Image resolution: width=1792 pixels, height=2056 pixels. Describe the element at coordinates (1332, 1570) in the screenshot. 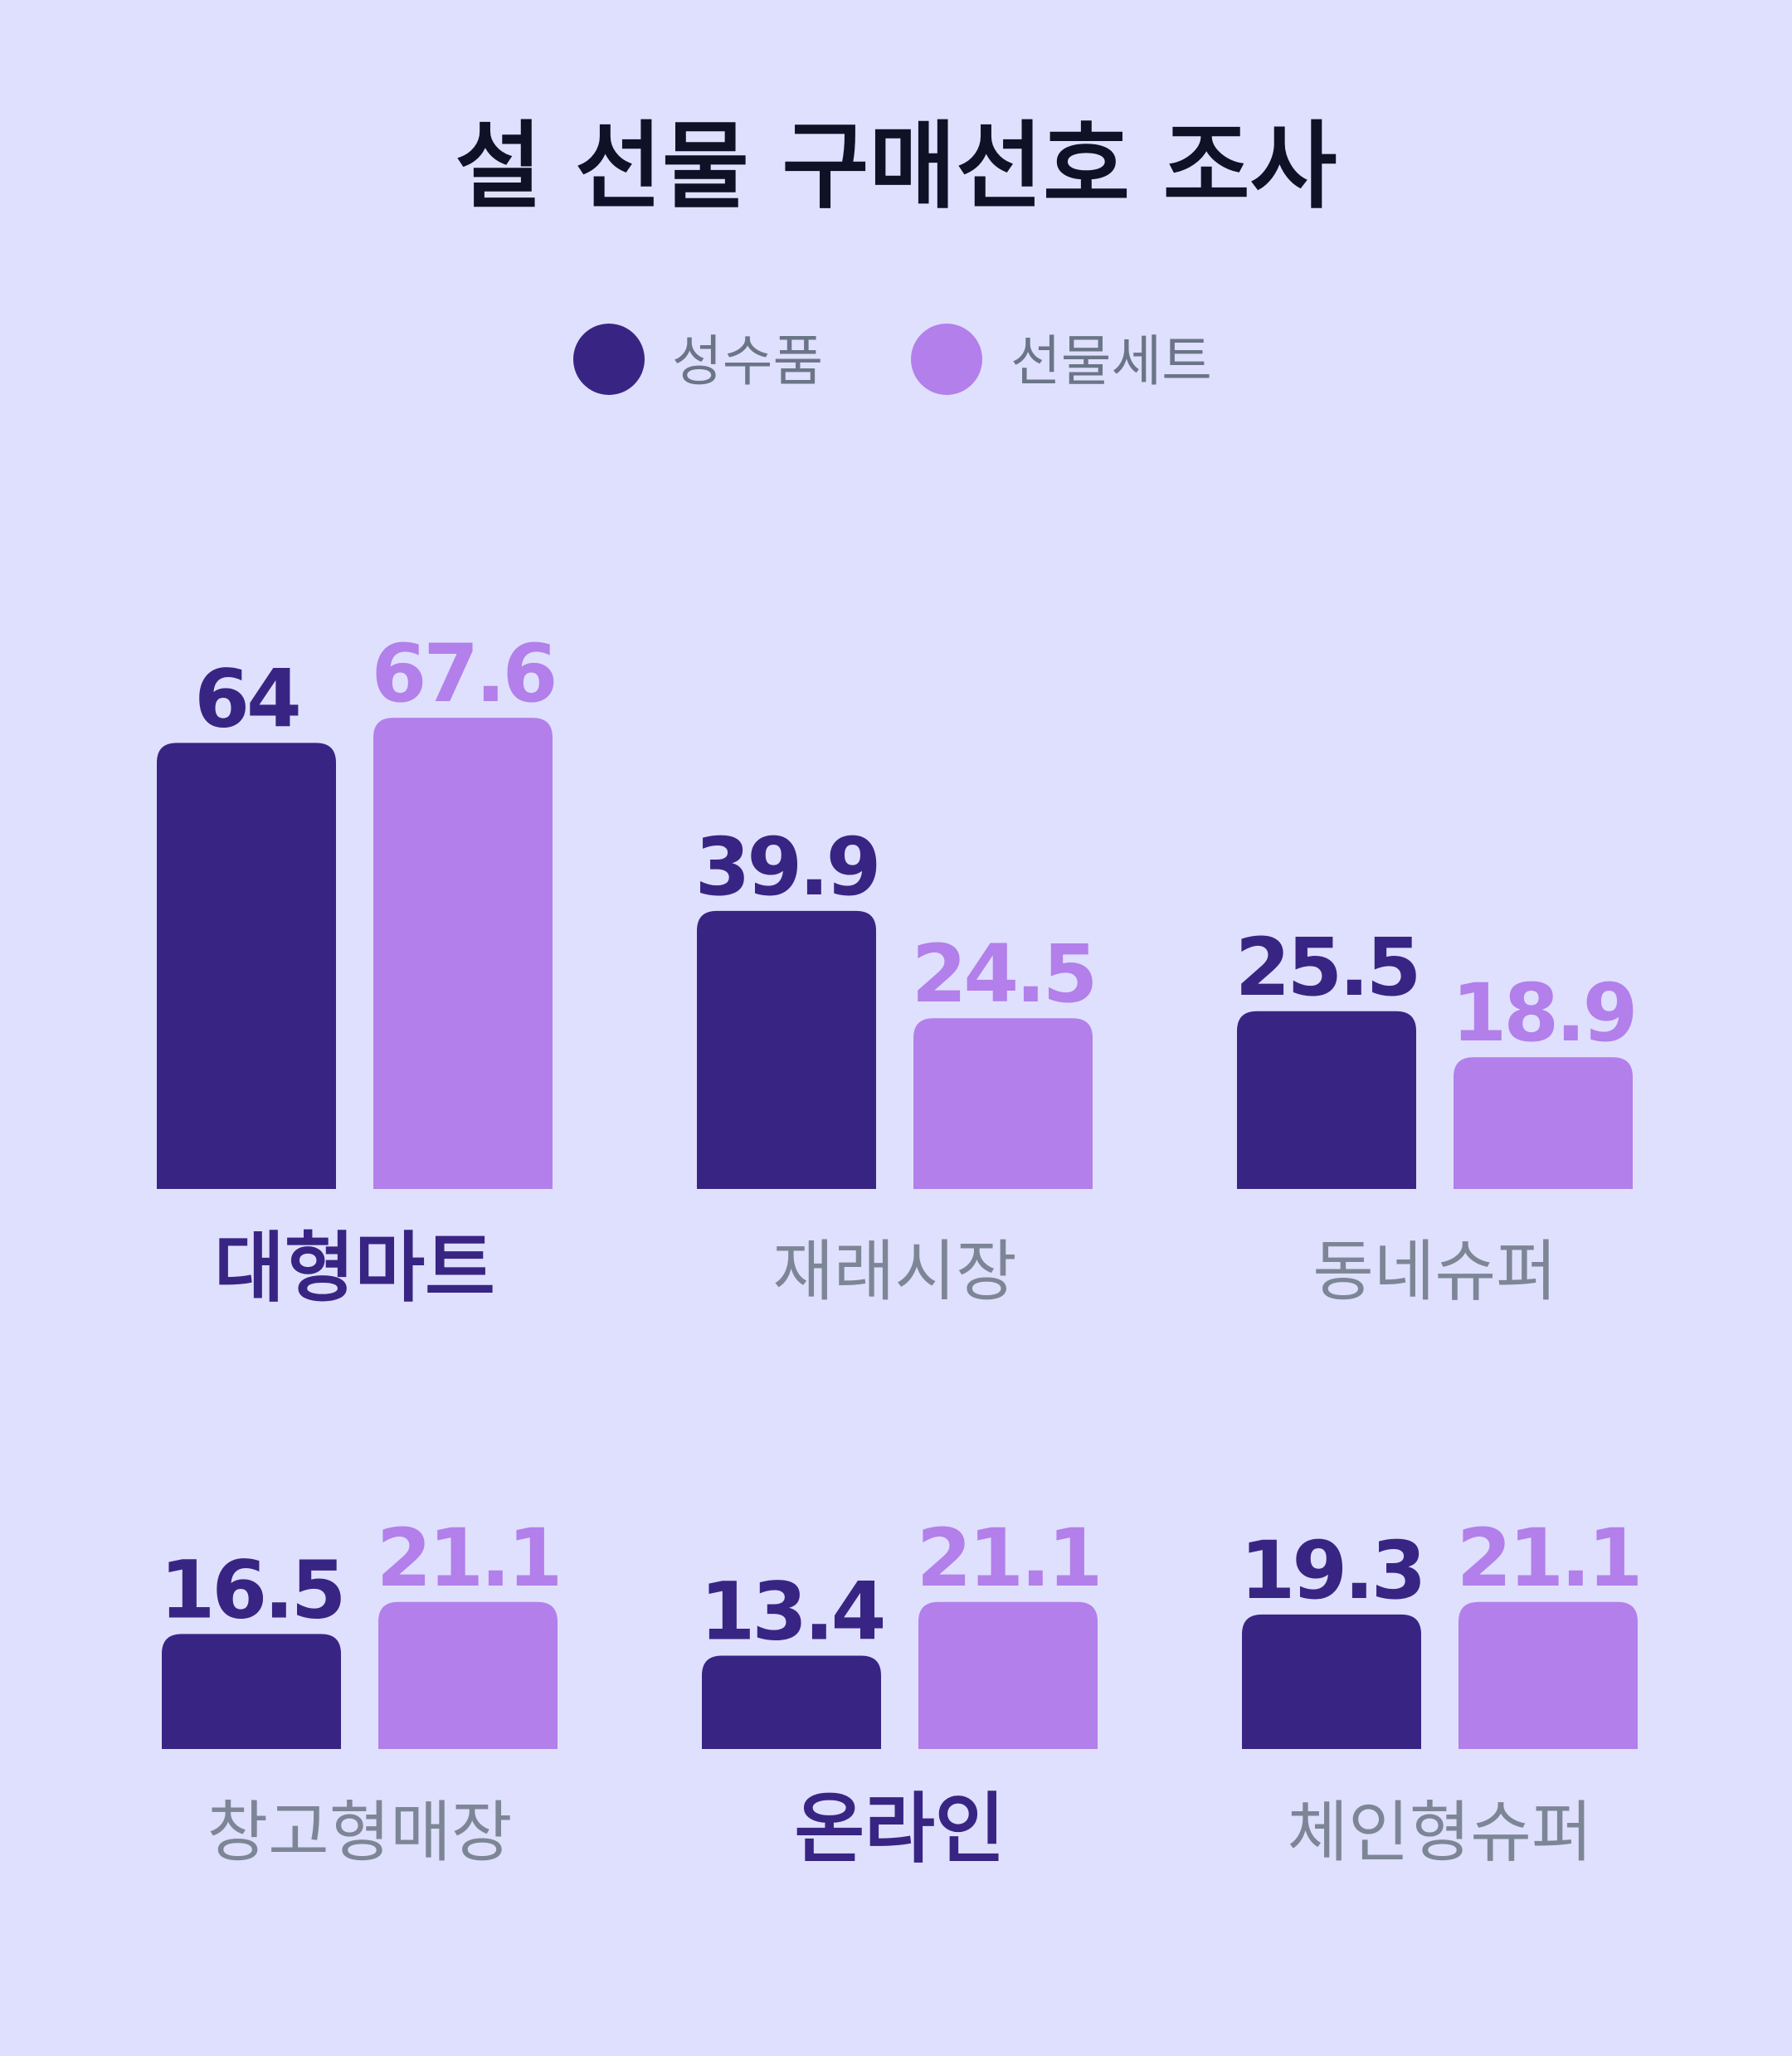

I see `value-label-seongsupum-5: 19.3` at that location.